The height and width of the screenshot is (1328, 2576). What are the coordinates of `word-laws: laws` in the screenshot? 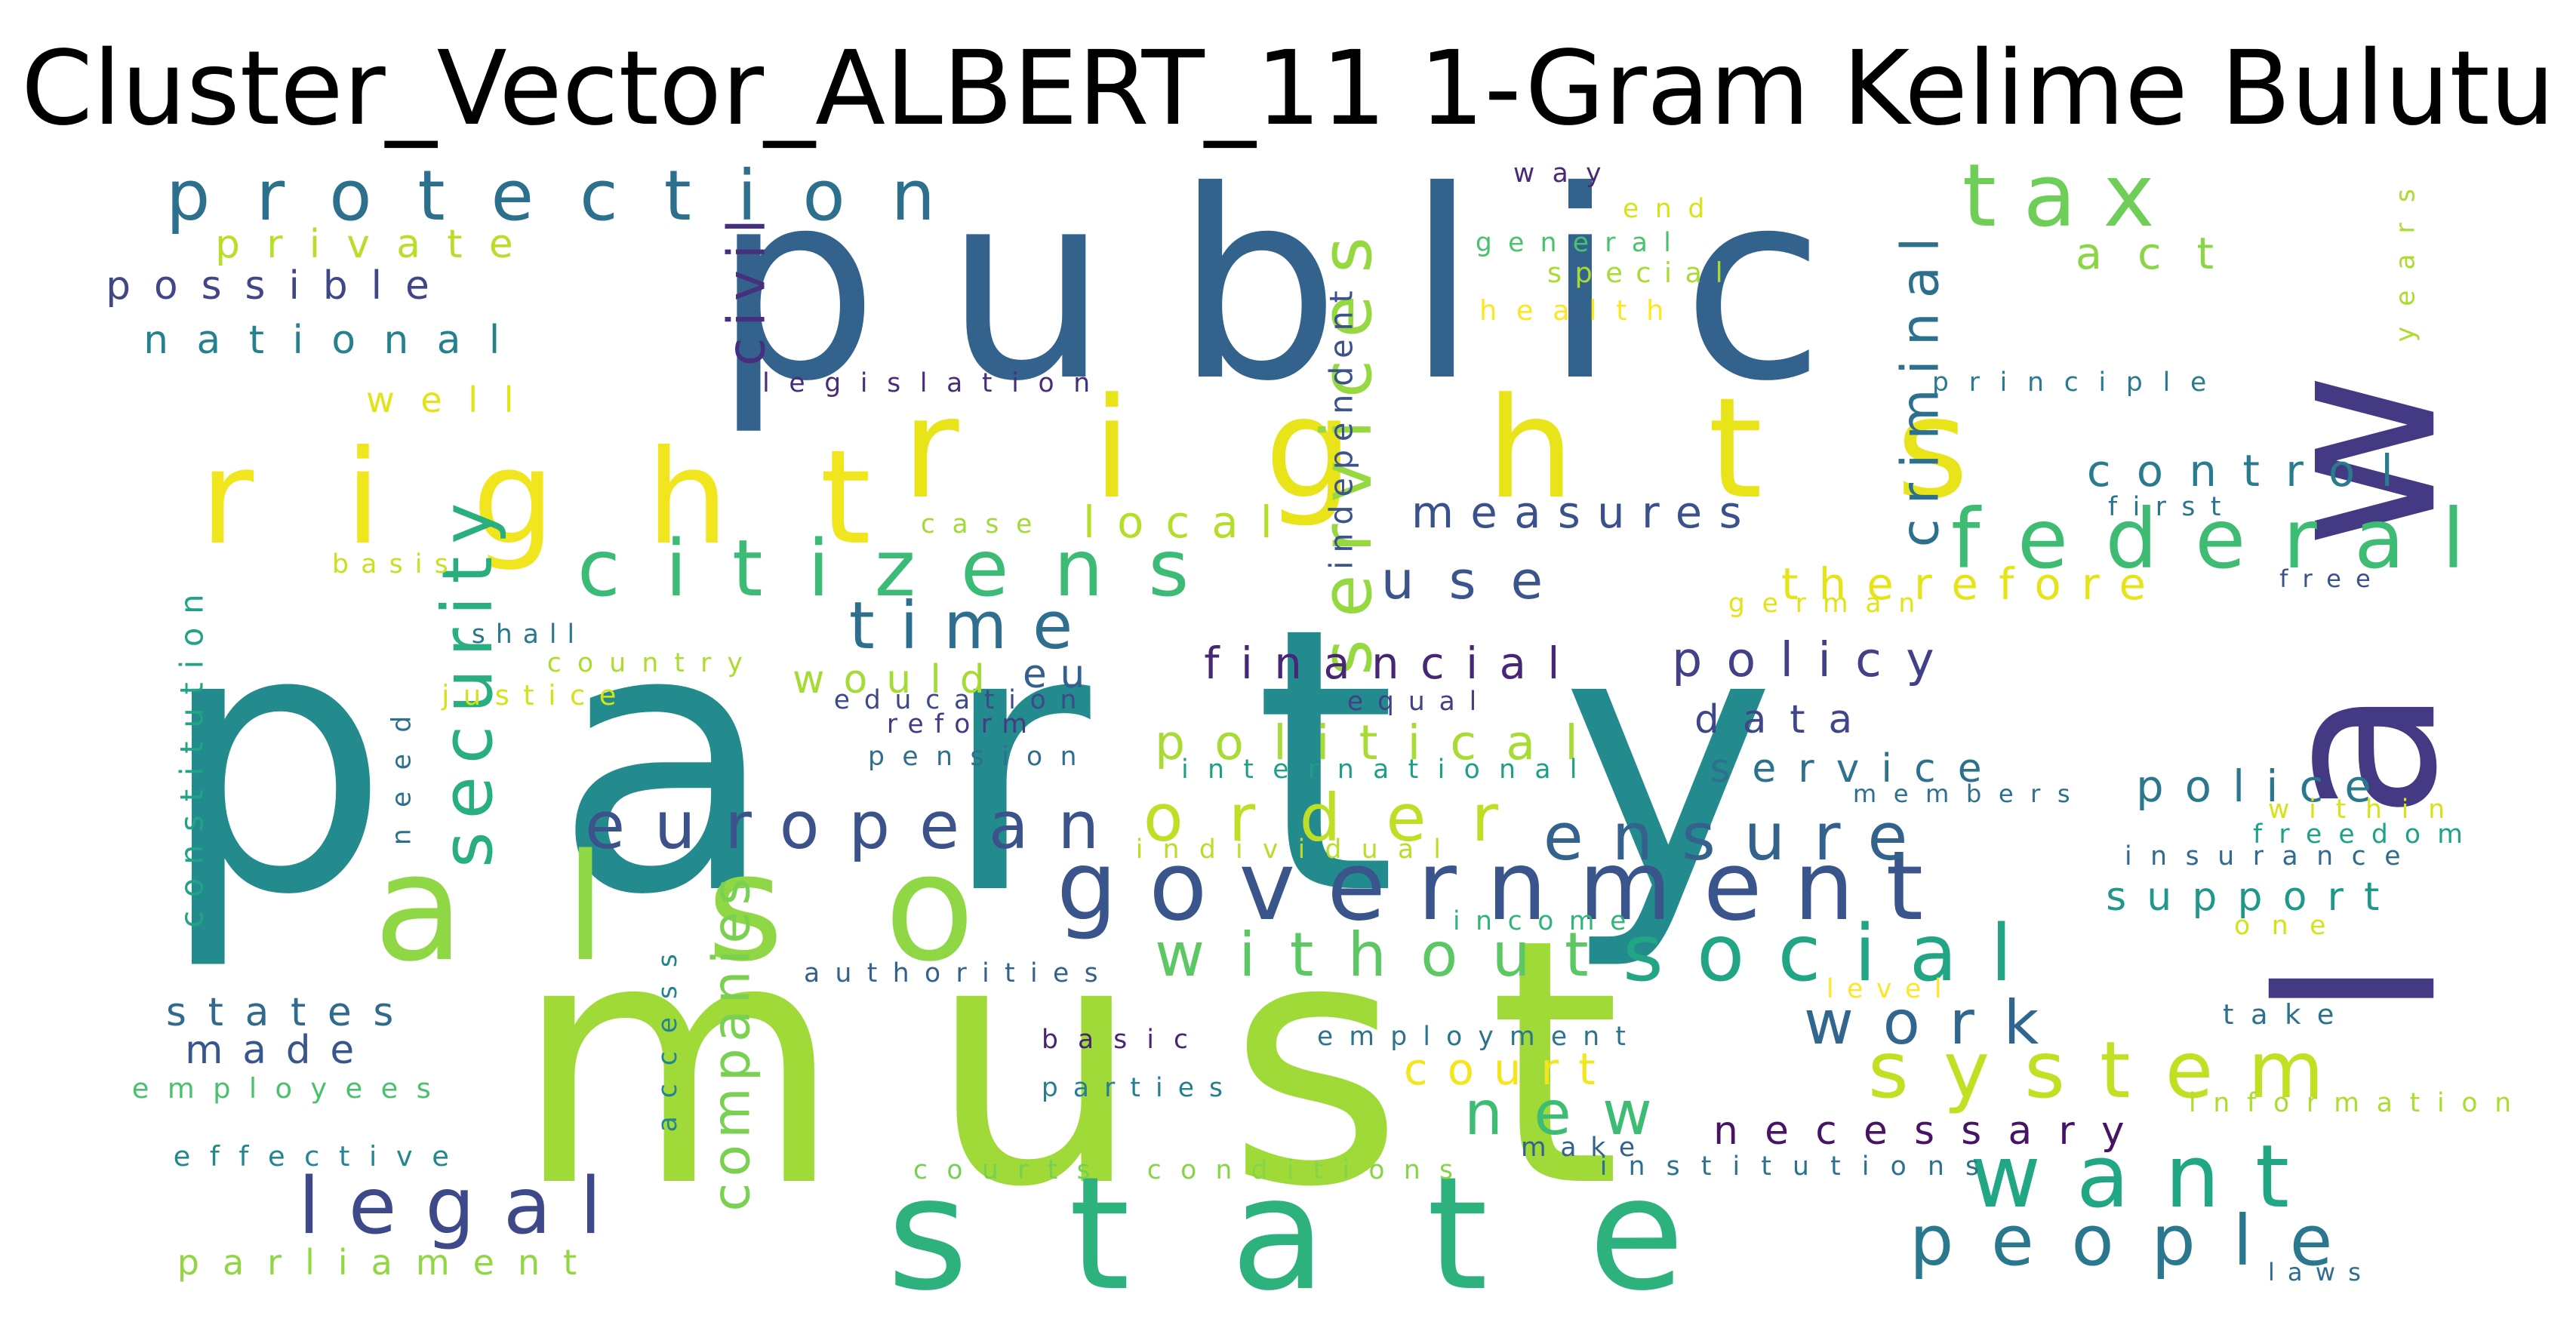 It's located at (2320, 1271).